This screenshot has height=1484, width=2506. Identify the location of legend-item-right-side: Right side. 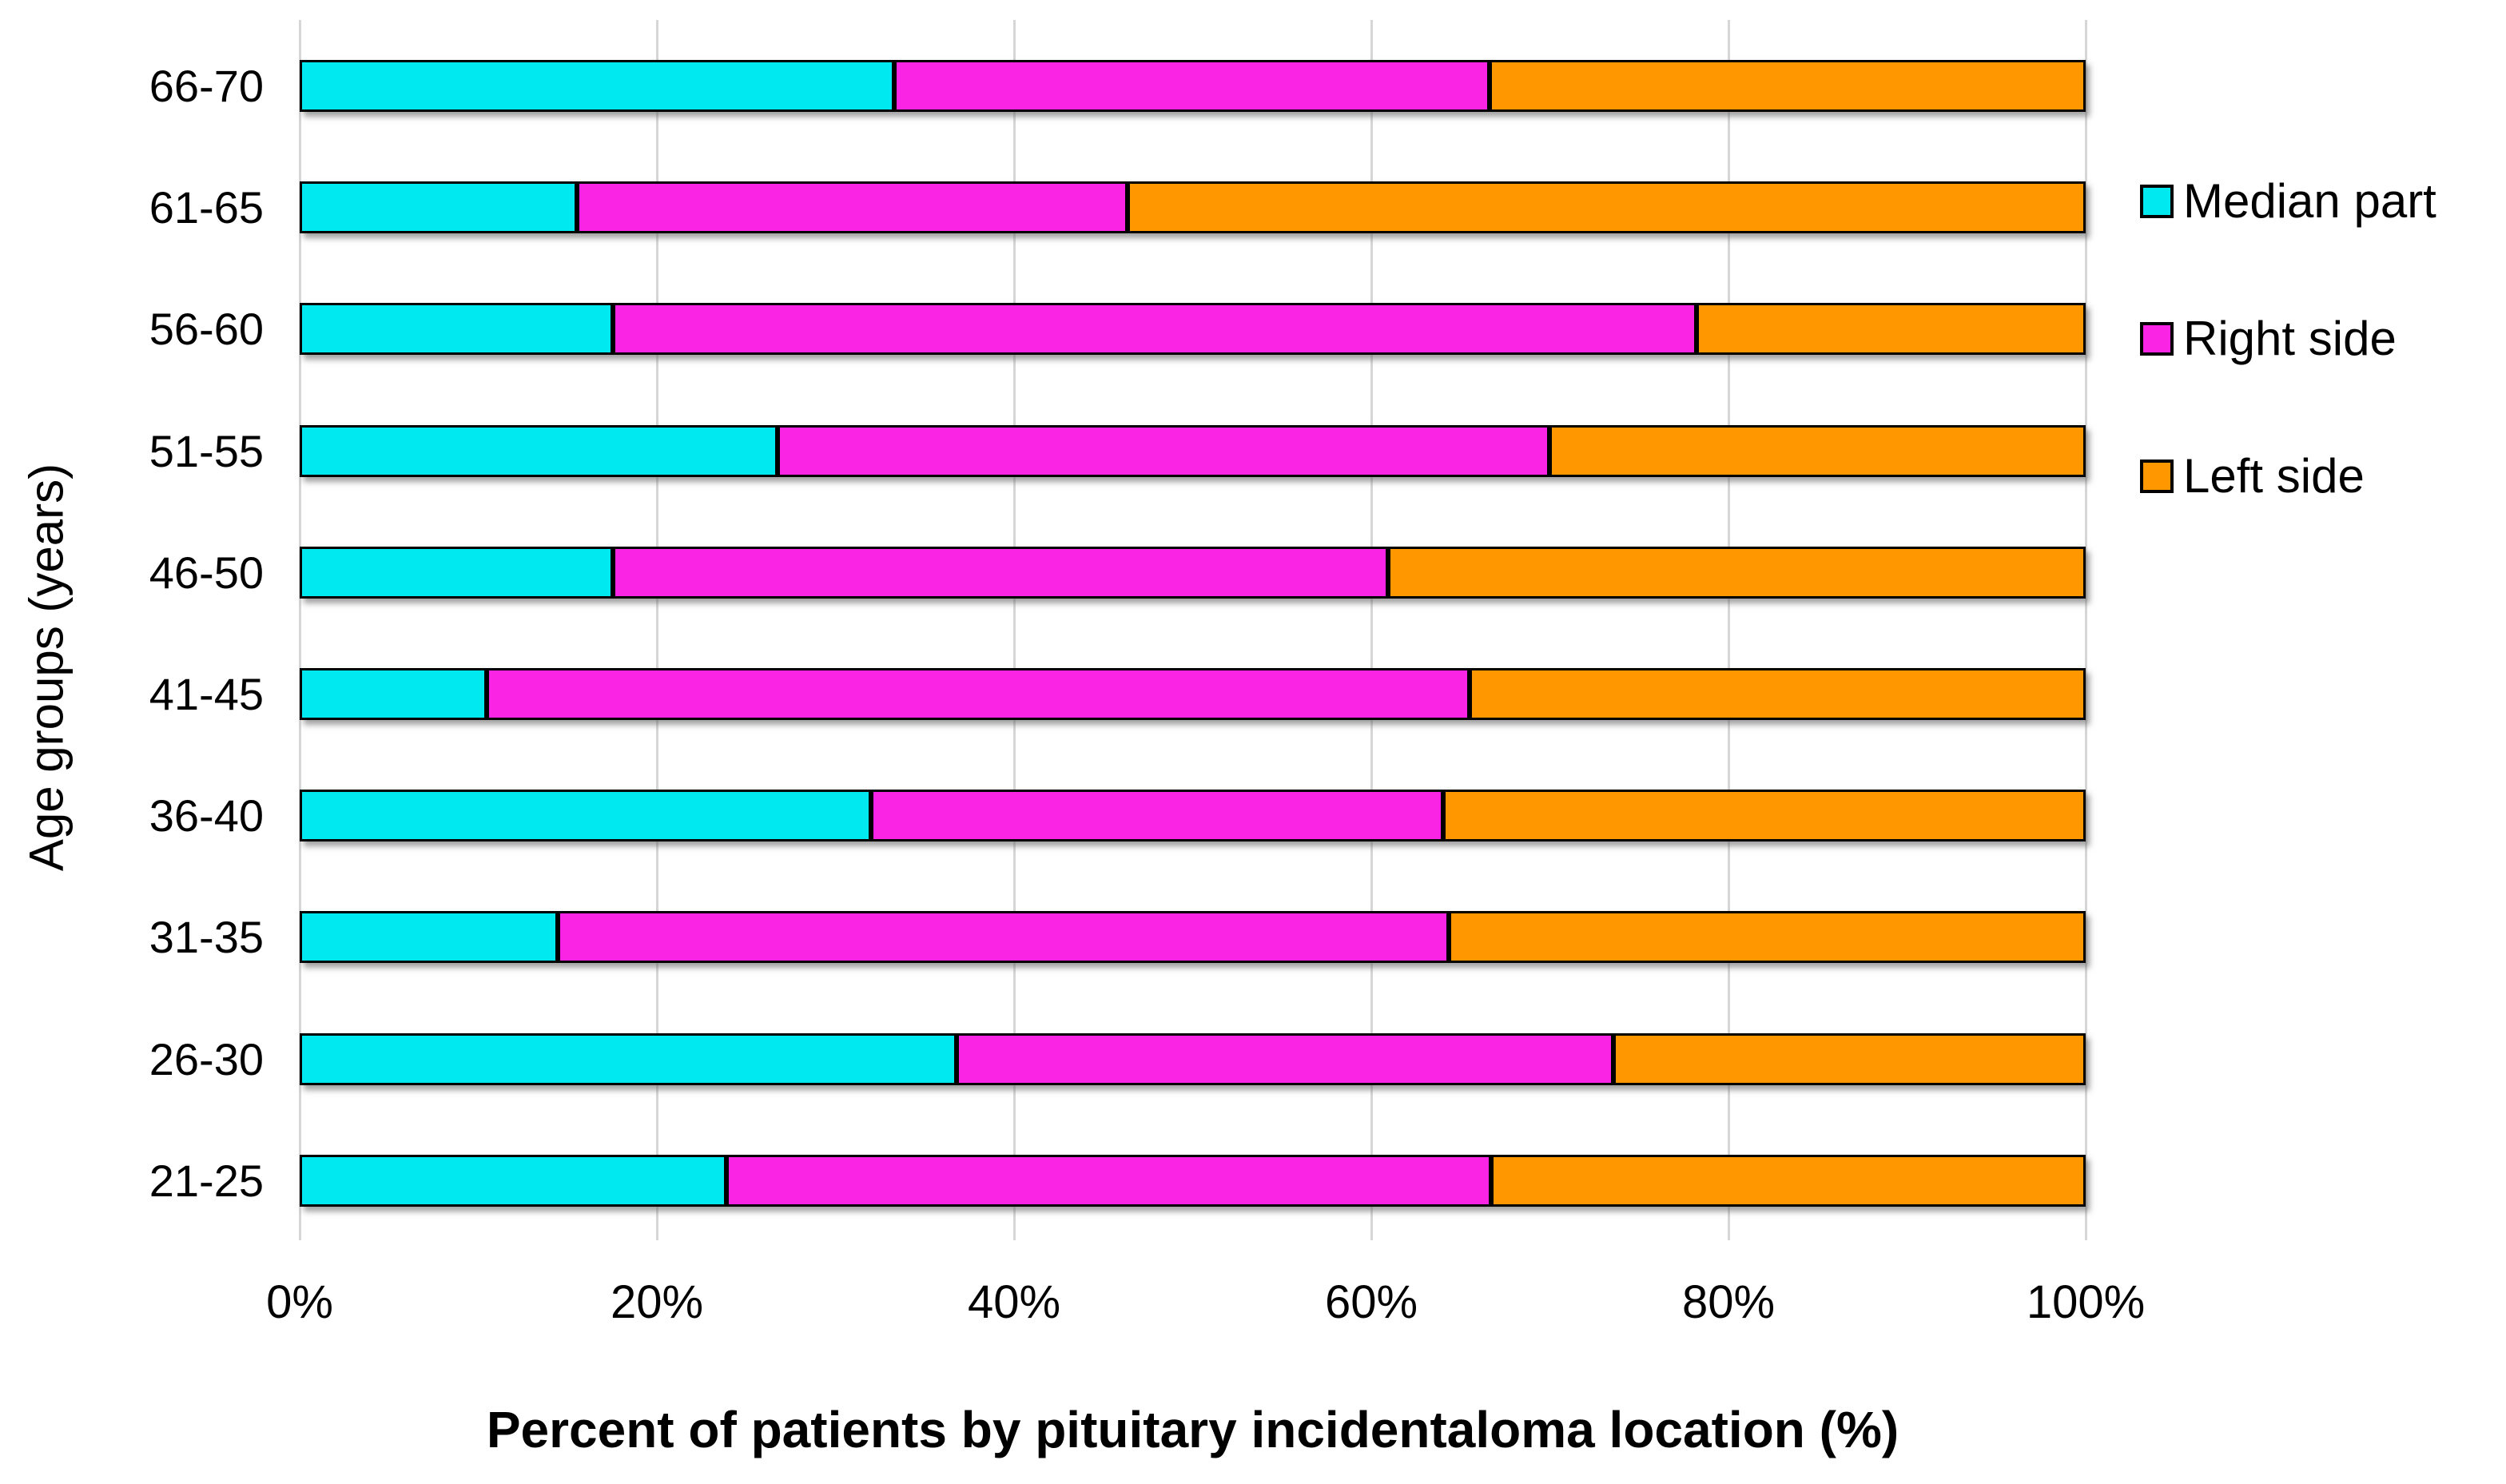
(2268, 339).